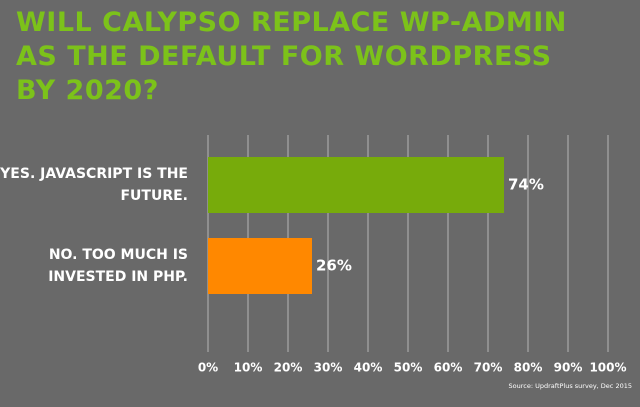 The width and height of the screenshot is (640, 407). What do you see at coordinates (94, 185) in the screenshot?
I see `category-label: YES. JAVASCRIPT IS THE FUTURE.` at bounding box center [94, 185].